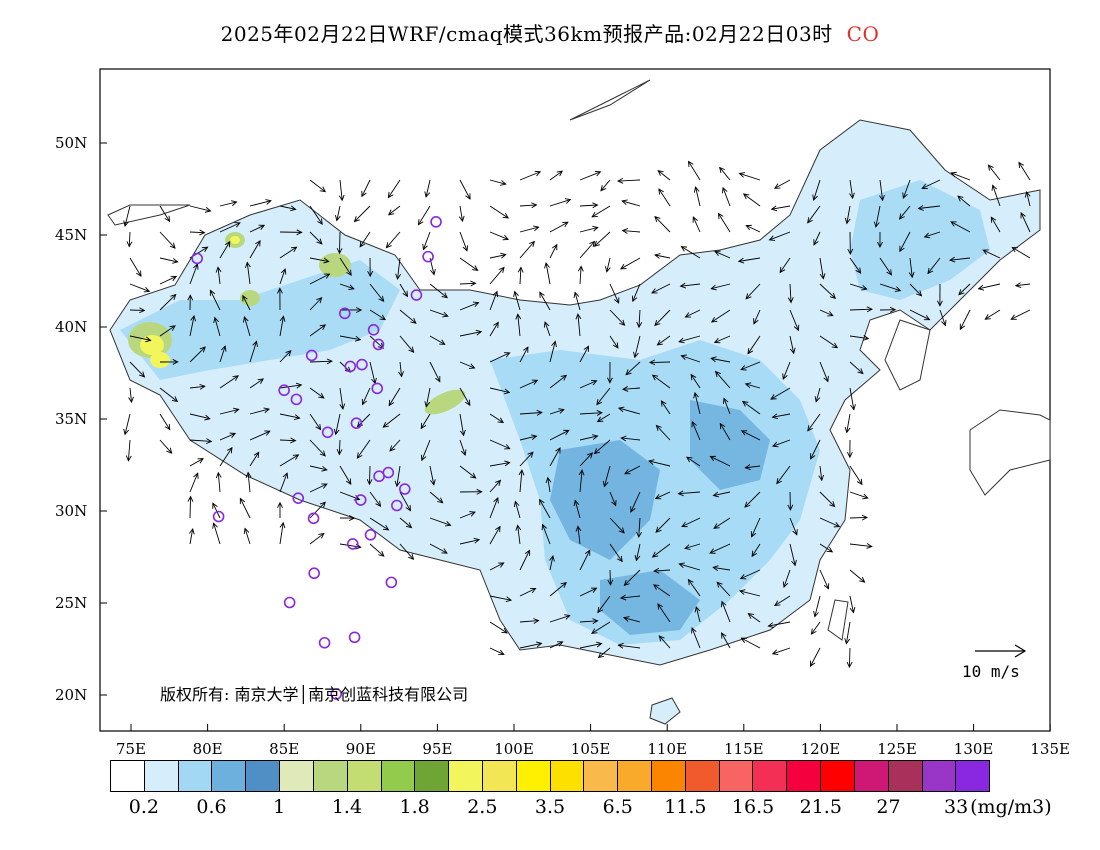 This screenshot has height=850, width=1100. What do you see at coordinates (1020, 651) in the screenshot?
I see `wind-scale-arrowhead` at bounding box center [1020, 651].